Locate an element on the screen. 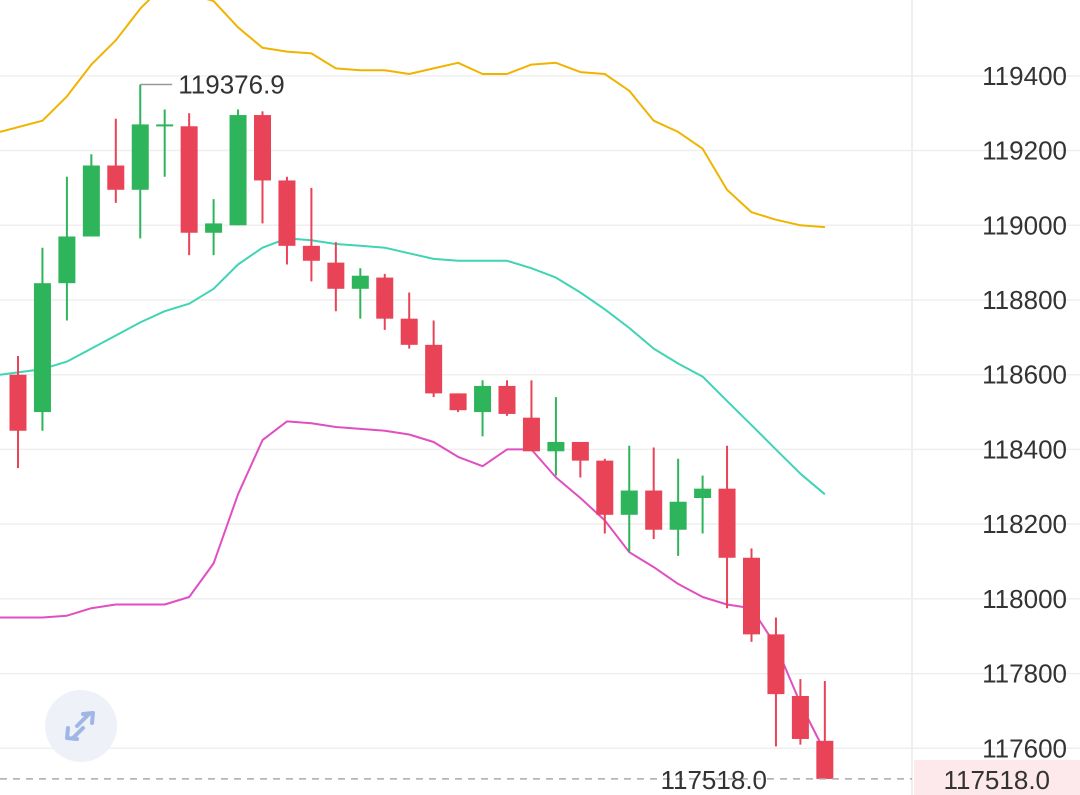 The image size is (1080, 795). y-tick-label: 119000 is located at coordinates (1024, 225).